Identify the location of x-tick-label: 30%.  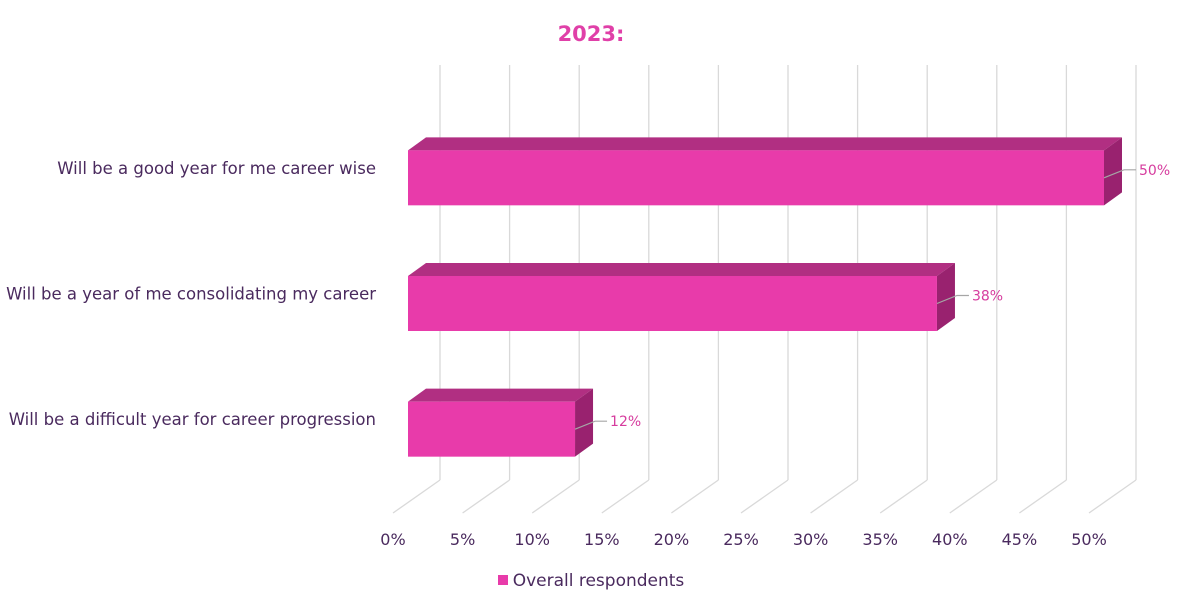
(811, 539).